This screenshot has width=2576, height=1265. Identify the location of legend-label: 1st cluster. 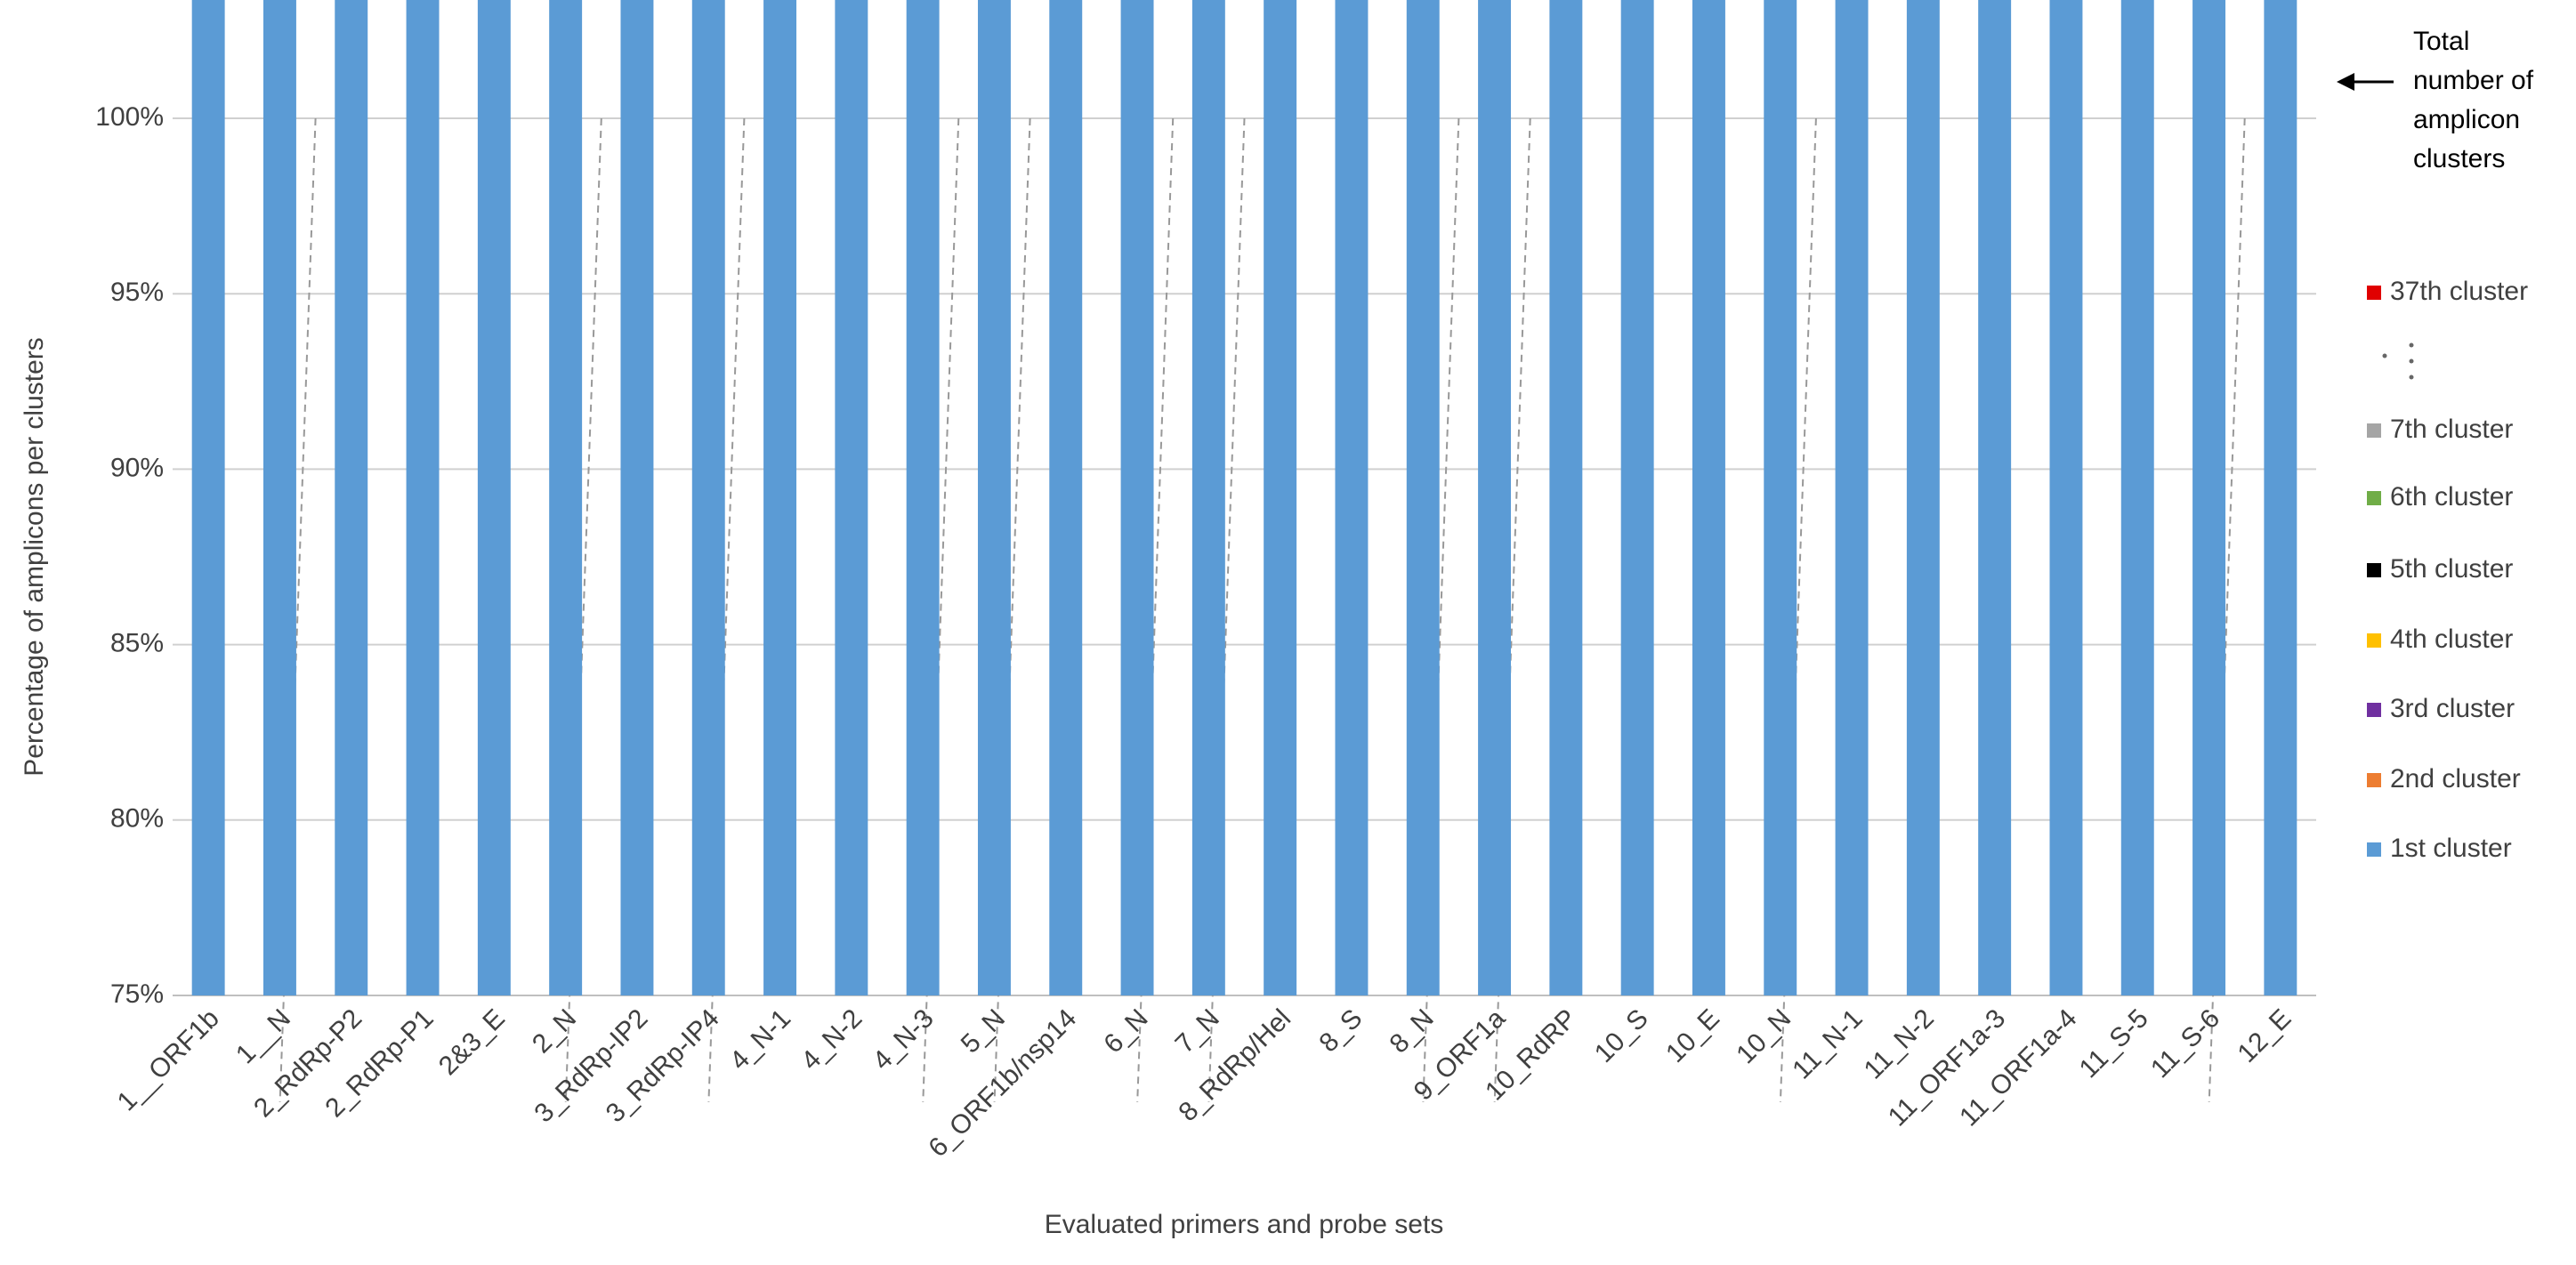
(2451, 848).